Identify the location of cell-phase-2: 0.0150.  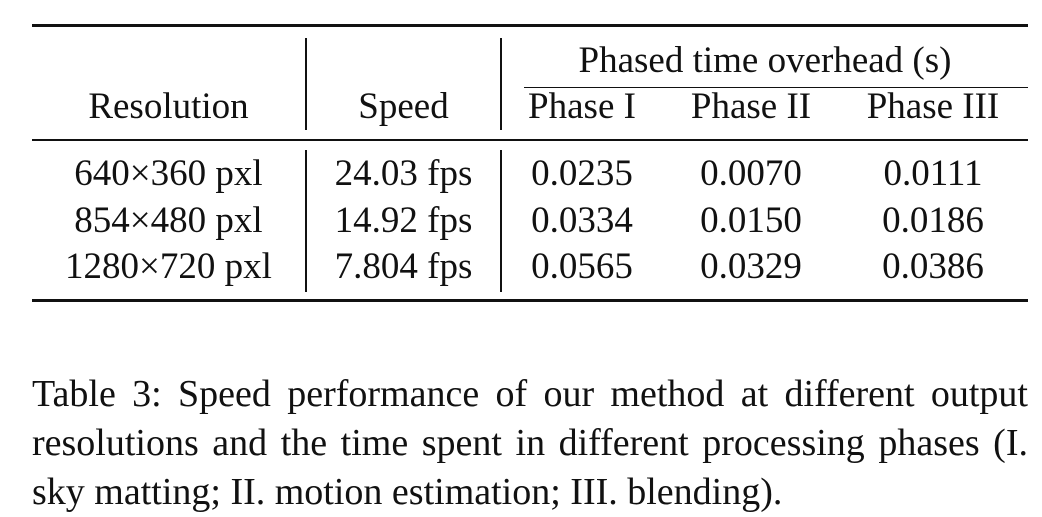
(751, 220).